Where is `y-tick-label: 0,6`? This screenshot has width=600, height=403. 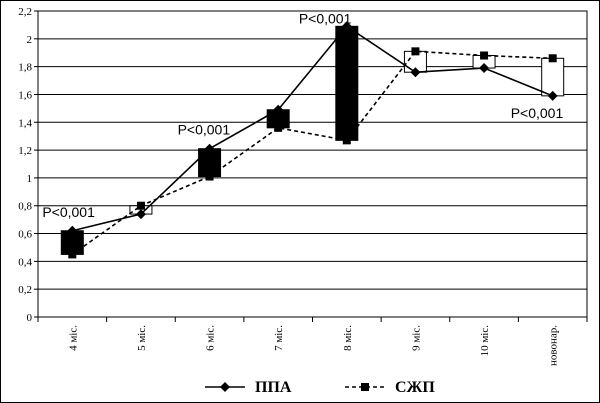
y-tick-label: 0,6 is located at coordinates (25, 235).